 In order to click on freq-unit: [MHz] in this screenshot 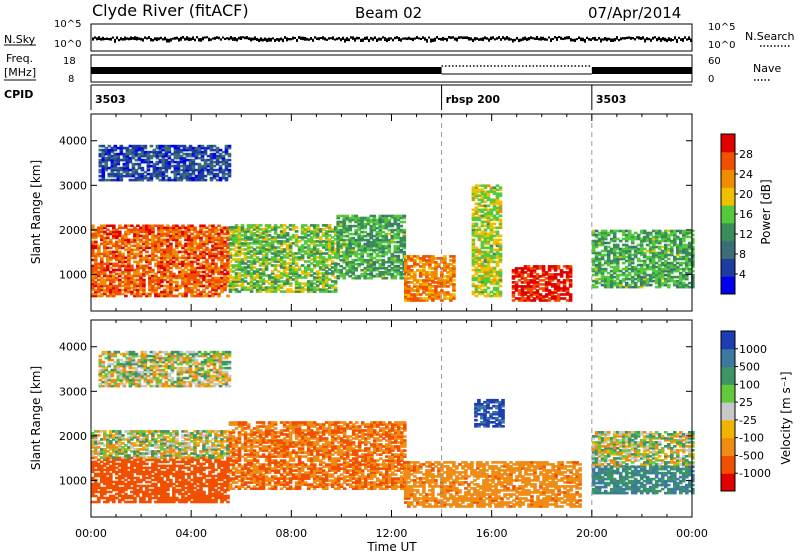, I will do `click(20, 72)`.